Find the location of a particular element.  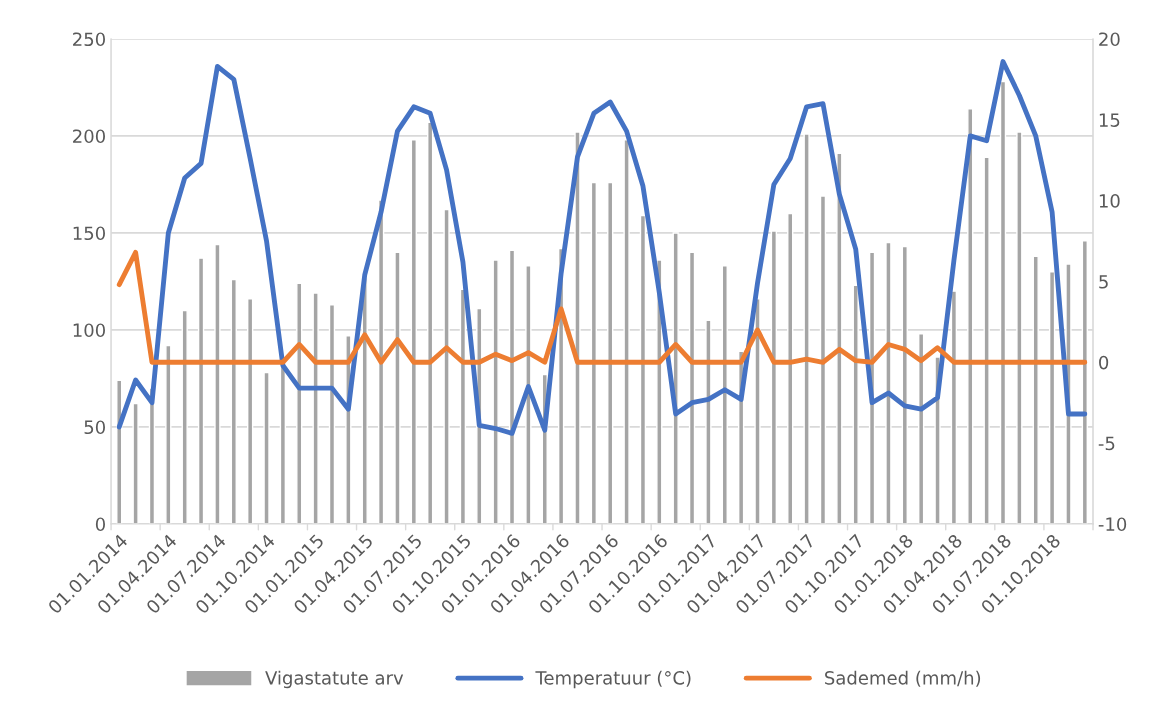

y-tick-label: 200 is located at coordinates (89, 136).